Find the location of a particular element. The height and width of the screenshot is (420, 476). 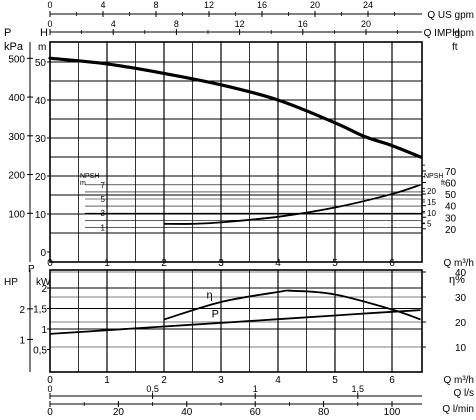

npsh-curve is located at coordinates (292, 204).